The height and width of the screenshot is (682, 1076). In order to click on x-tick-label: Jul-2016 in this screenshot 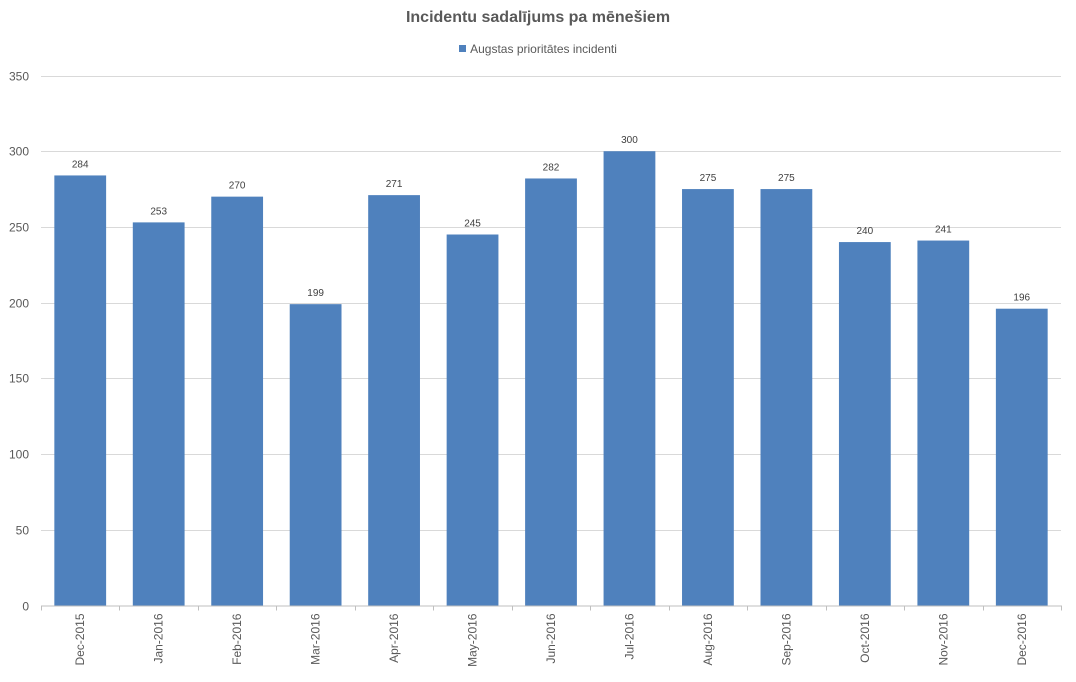, I will do `click(629, 636)`.